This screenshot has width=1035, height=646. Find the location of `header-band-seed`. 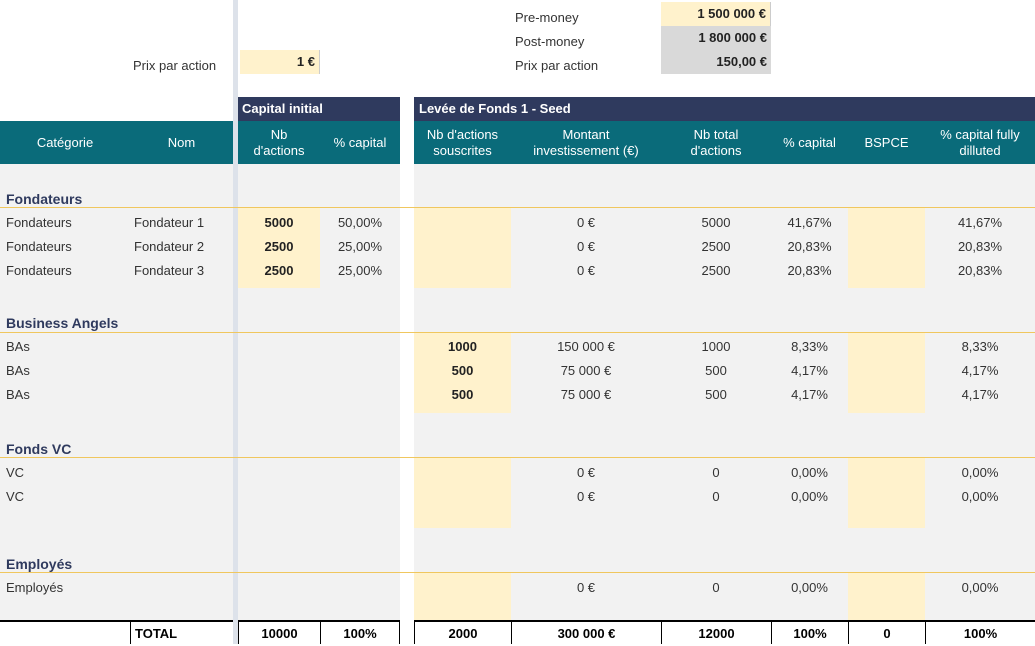

header-band-seed is located at coordinates (724, 142).